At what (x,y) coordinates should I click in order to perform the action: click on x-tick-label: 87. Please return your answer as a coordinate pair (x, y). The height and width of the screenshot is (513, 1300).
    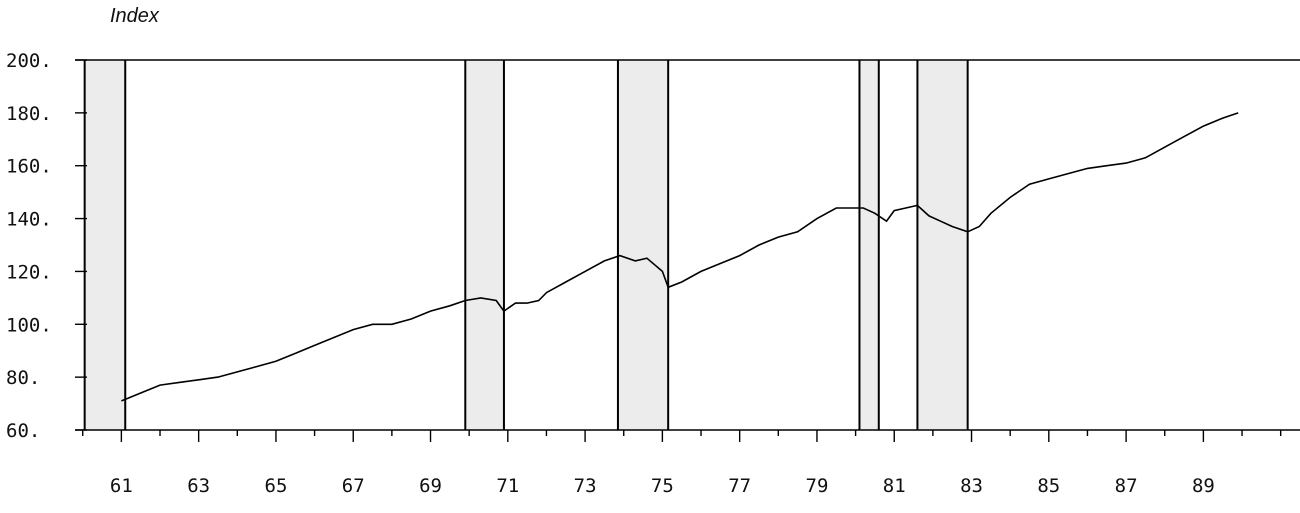
    Looking at the image, I should click on (1126, 486).